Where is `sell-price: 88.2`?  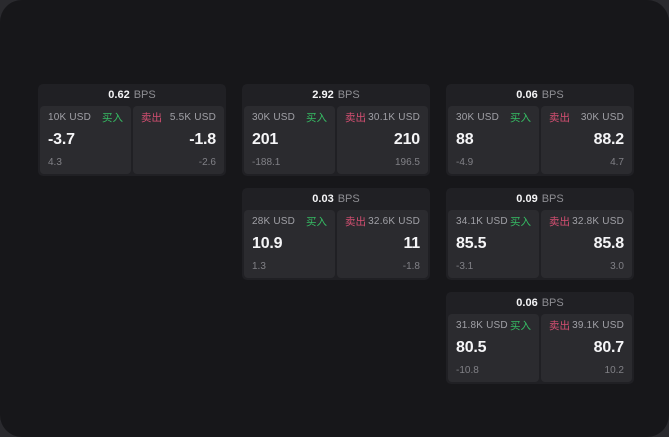
sell-price: 88.2 is located at coordinates (609, 140).